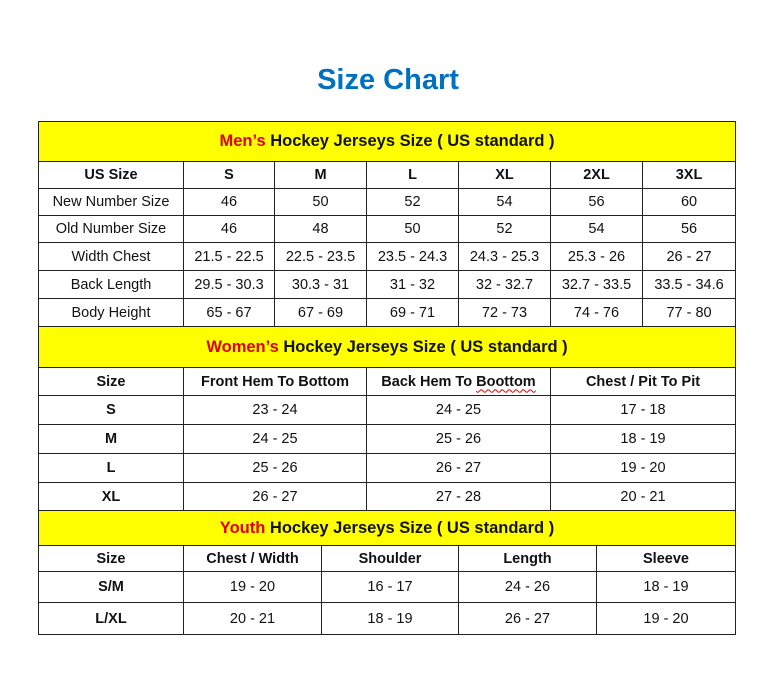 The height and width of the screenshot is (692, 776). I want to click on column-header-text: L, so click(412, 175).